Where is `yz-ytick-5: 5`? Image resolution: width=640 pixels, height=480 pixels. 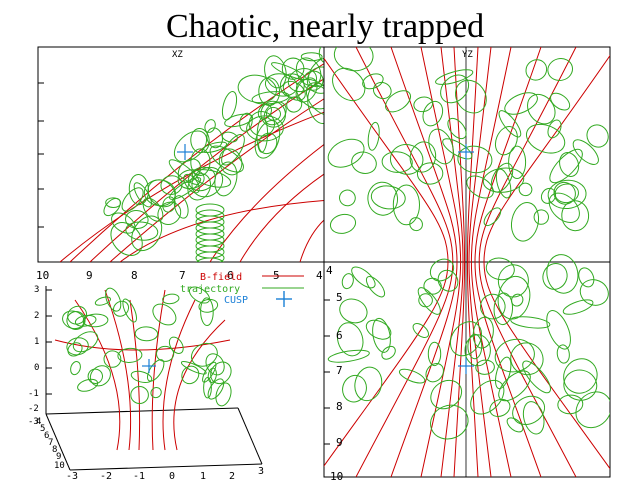 yz-ytick-5: 5 is located at coordinates (339, 297).